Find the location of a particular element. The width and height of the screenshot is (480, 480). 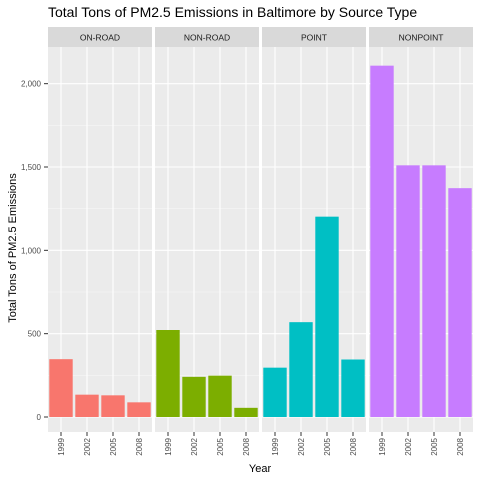

y-tick-label: 500 is located at coordinates (35, 334).